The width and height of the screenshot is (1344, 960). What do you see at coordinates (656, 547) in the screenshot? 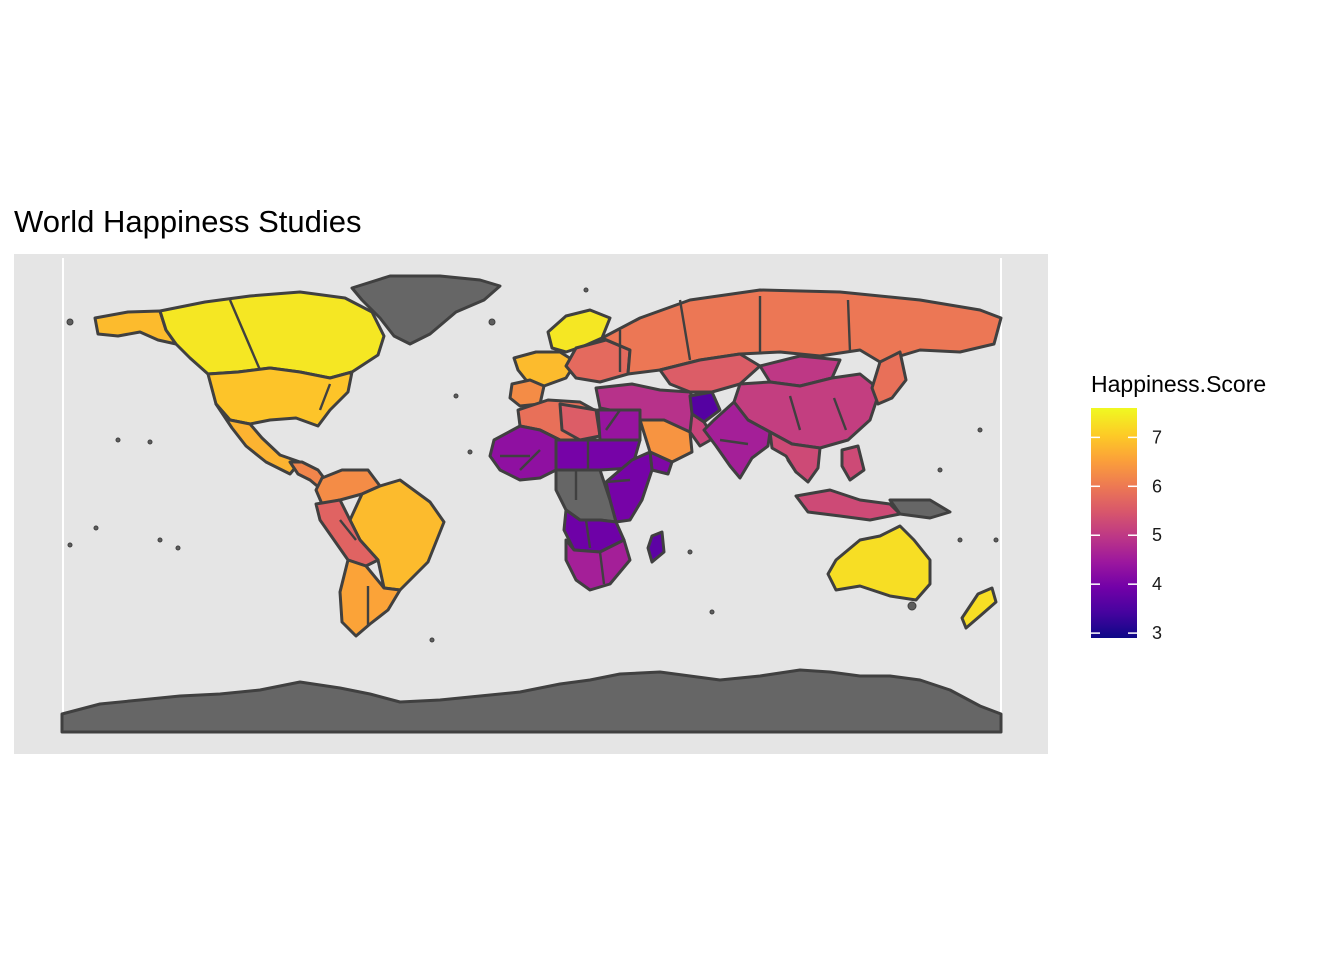
I see `region-madagascar` at bounding box center [656, 547].